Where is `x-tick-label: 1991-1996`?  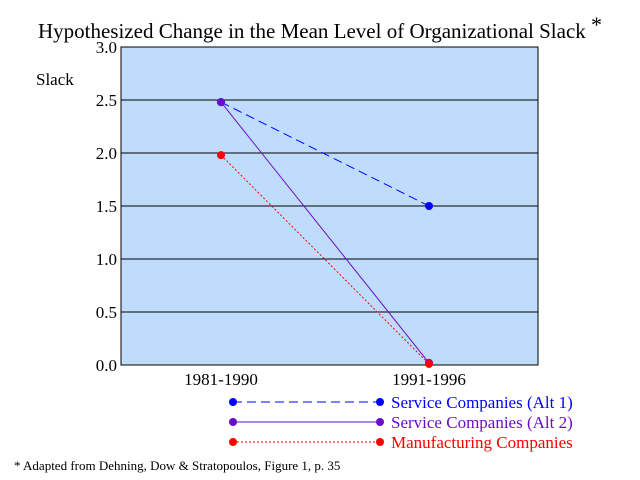 x-tick-label: 1991-1996 is located at coordinates (429, 379).